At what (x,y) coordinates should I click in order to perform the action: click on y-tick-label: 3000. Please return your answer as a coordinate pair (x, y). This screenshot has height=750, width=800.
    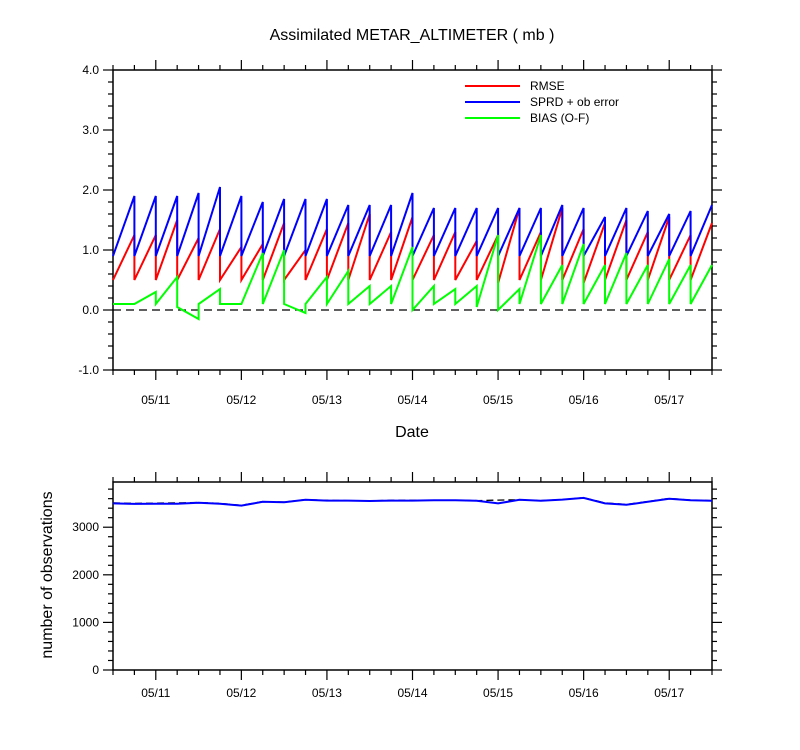
    Looking at the image, I should click on (85, 527).